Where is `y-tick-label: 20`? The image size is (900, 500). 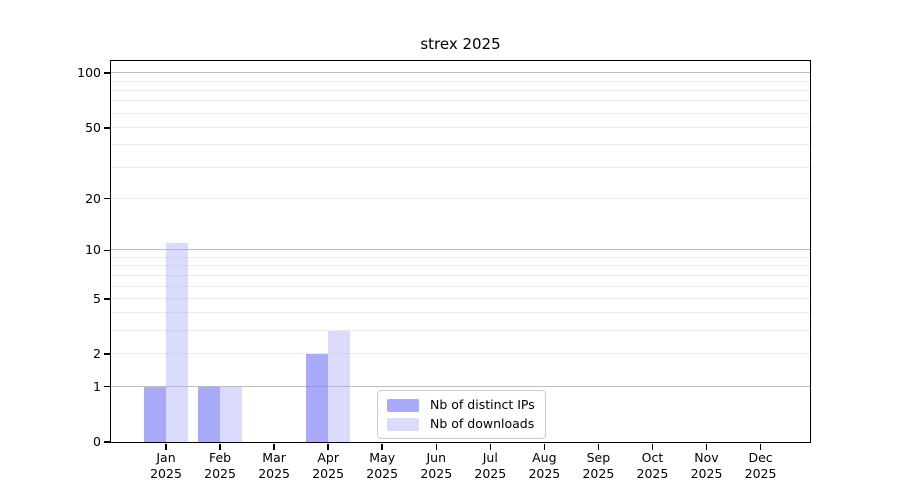
y-tick-label: 20 is located at coordinates (93, 198).